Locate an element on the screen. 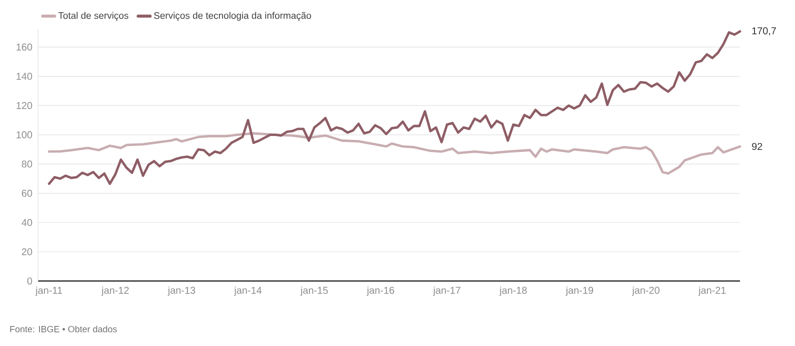  x-tick-label: jan-20 is located at coordinates (646, 291).